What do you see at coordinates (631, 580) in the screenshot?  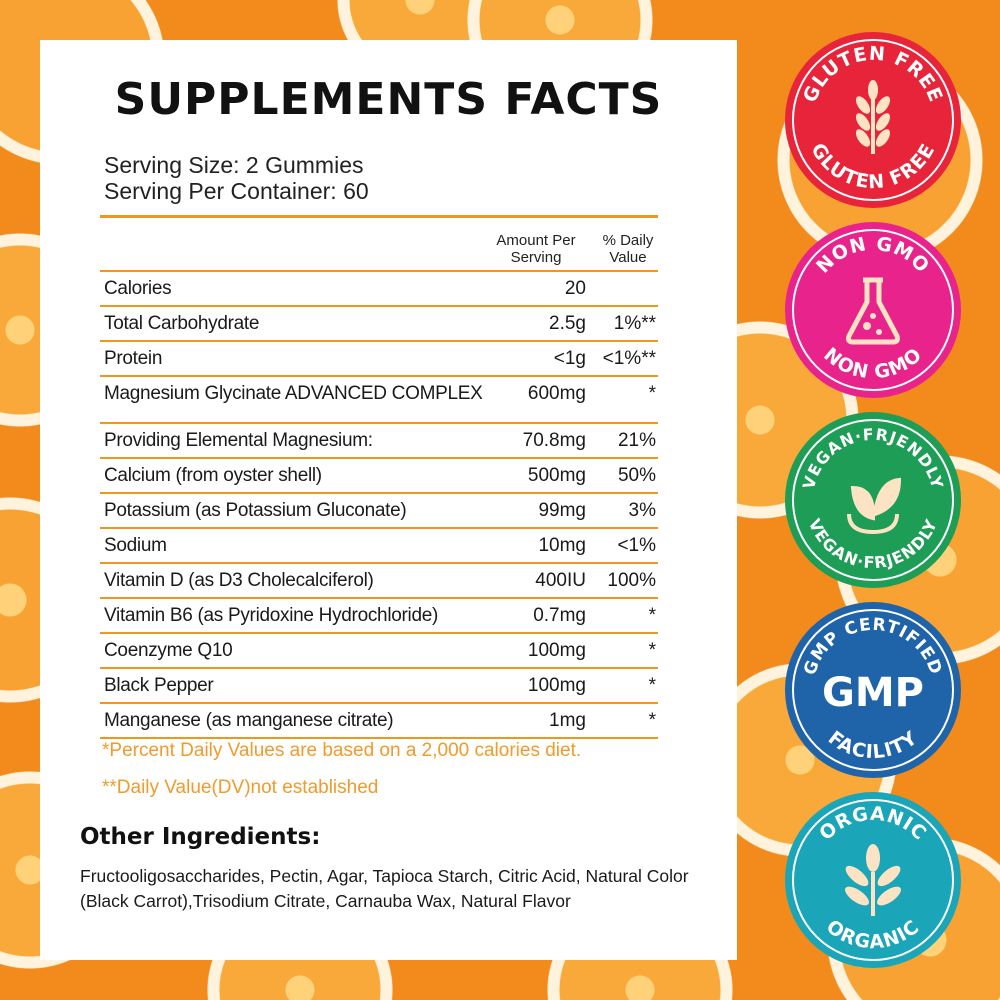 I see `nutrient-daily-value: 100%` at bounding box center [631, 580].